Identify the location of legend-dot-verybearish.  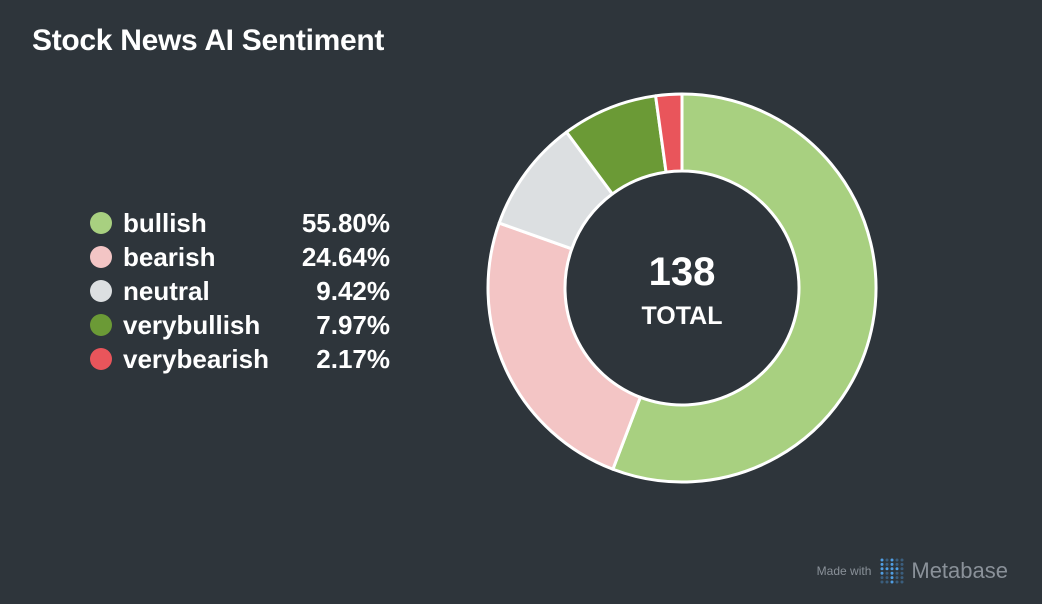
(101, 359).